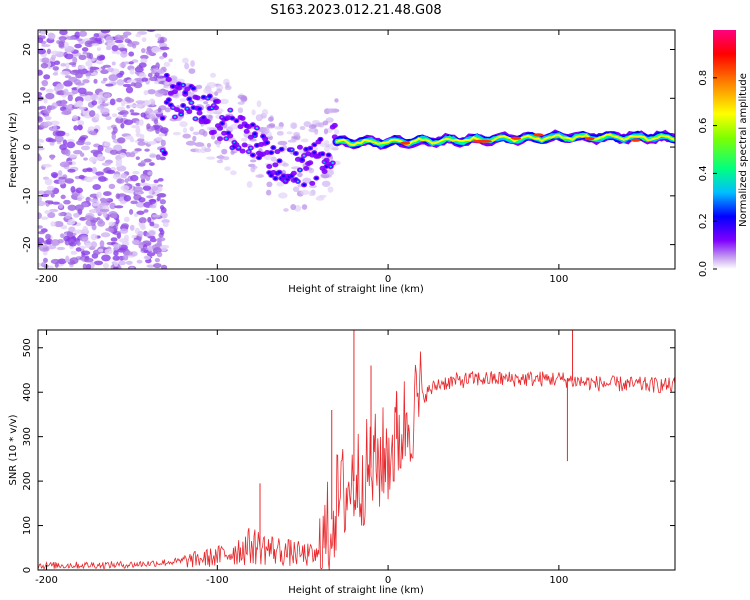 This screenshot has width=750, height=600. What do you see at coordinates (27, 49) in the screenshot?
I see `spectrogram-y-tick-label: 20` at bounding box center [27, 49].